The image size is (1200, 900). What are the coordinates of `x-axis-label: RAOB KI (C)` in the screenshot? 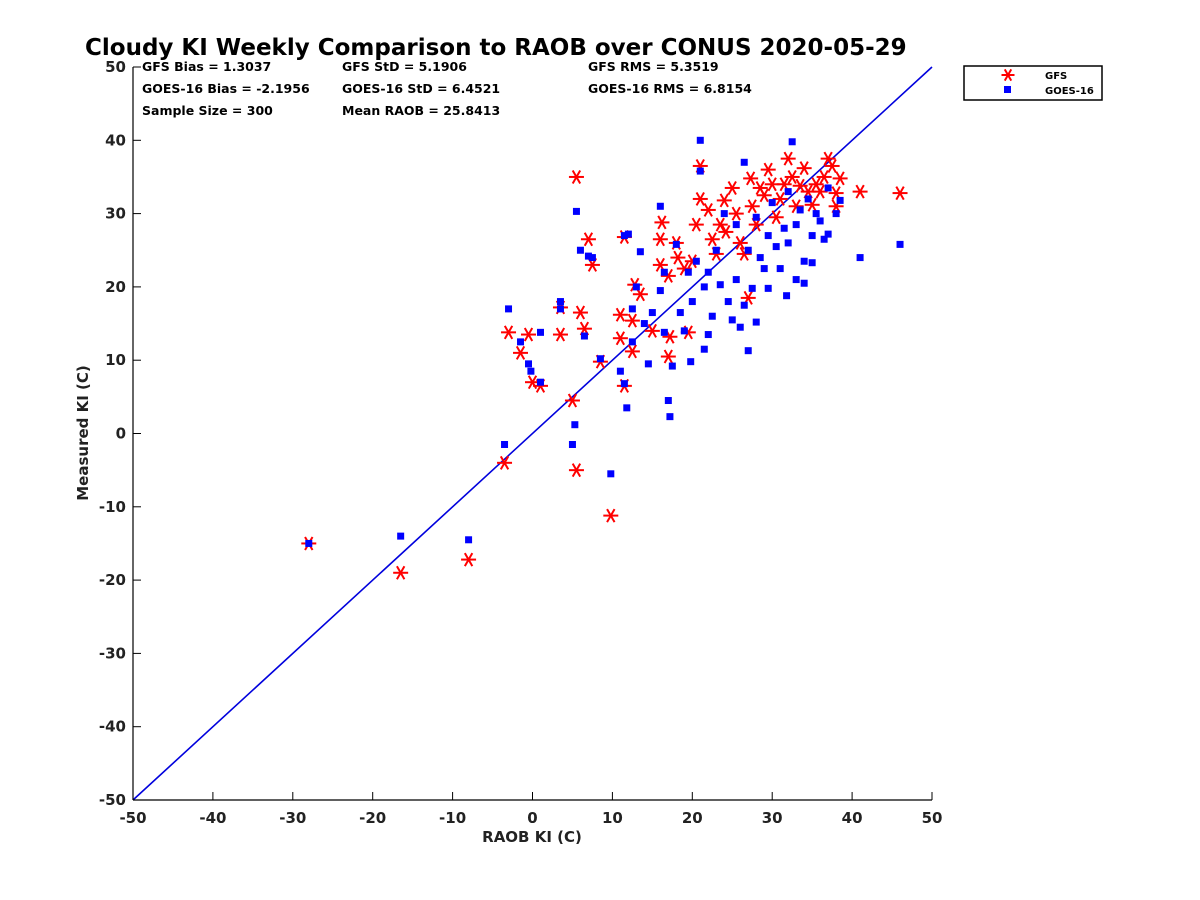 It's located at (532, 837).